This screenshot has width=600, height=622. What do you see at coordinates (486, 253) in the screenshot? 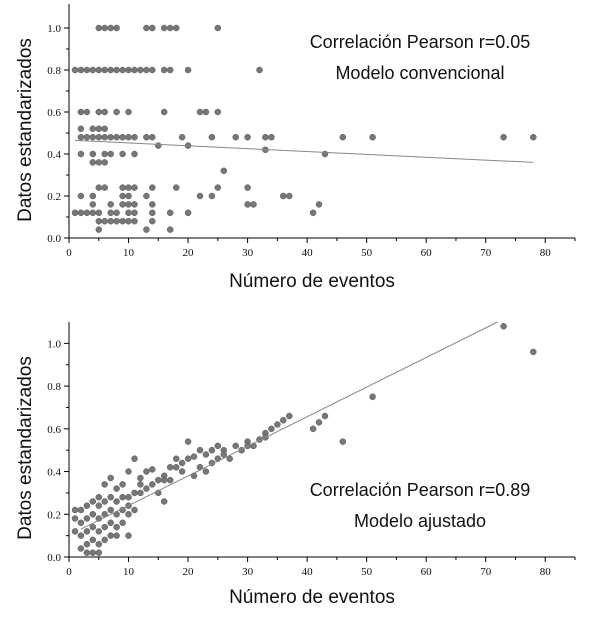
I see `x-tick-label: 70` at bounding box center [486, 253].